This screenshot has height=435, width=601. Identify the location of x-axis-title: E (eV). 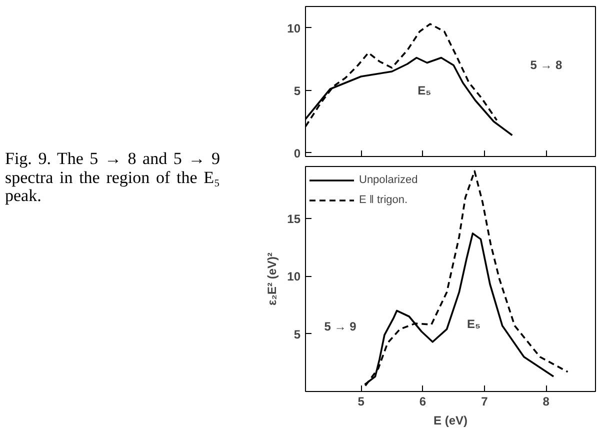
(450, 421).